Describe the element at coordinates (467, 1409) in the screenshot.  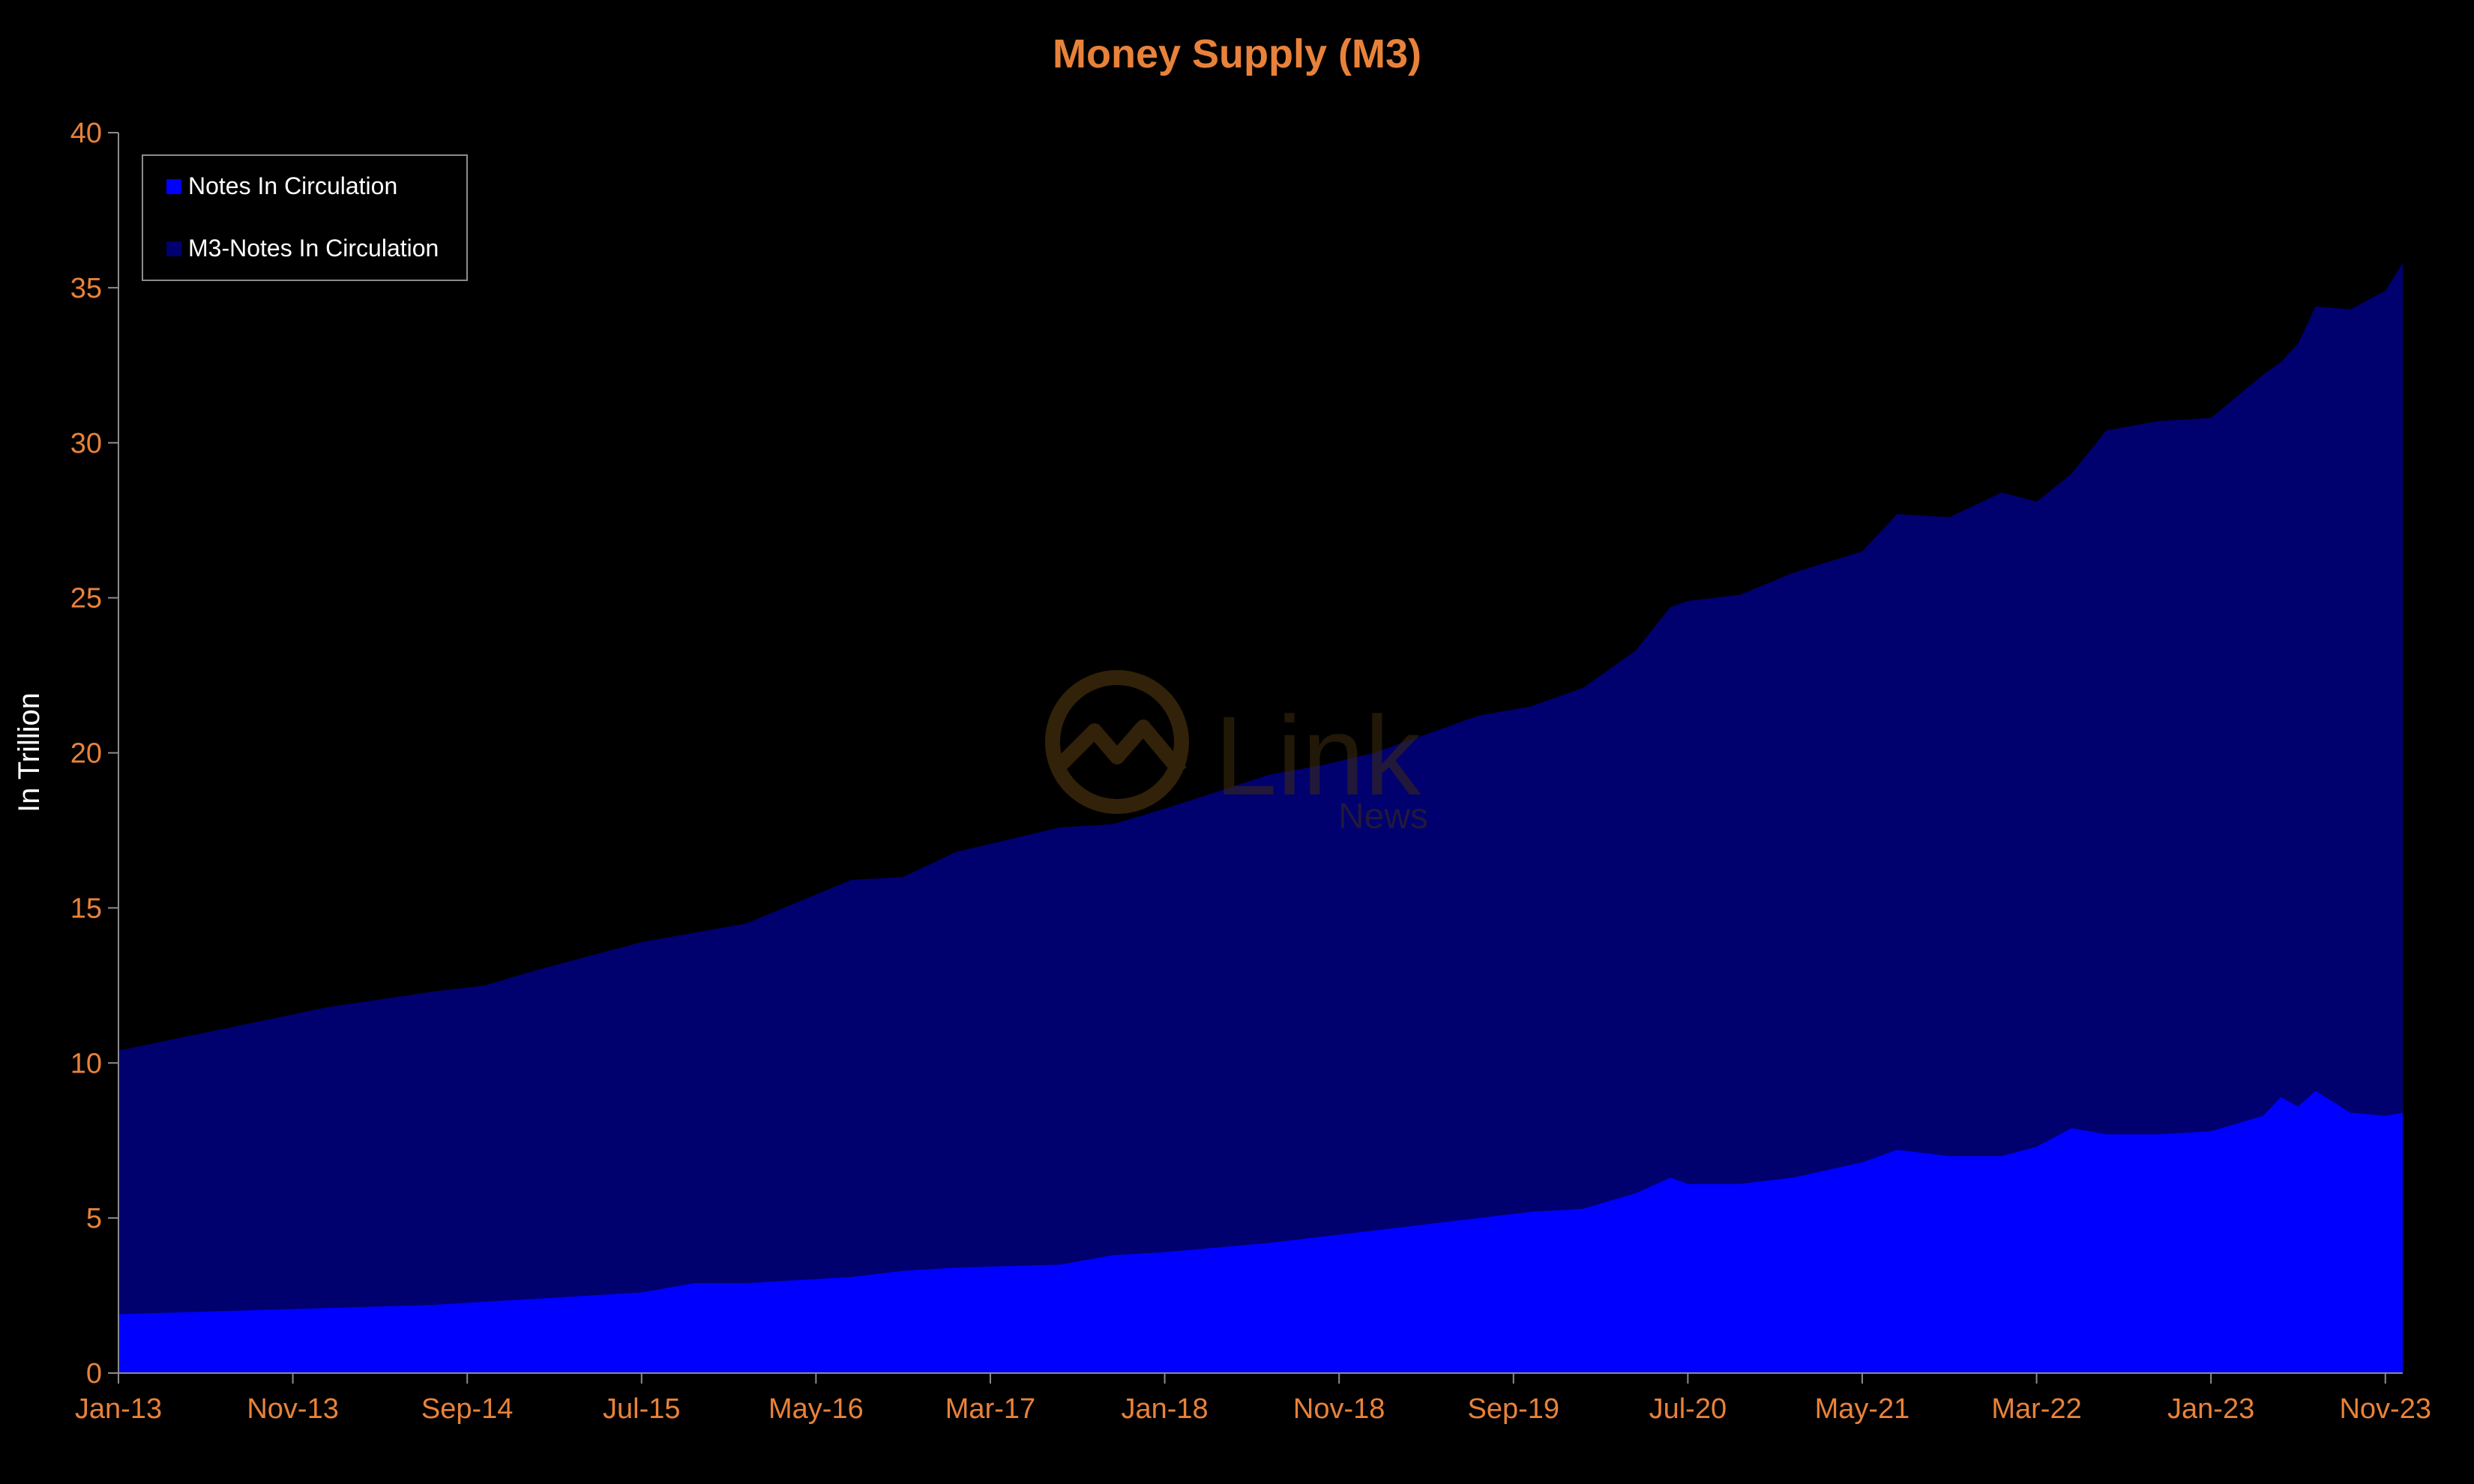
I see `x-tick-label: Sep-14` at that location.